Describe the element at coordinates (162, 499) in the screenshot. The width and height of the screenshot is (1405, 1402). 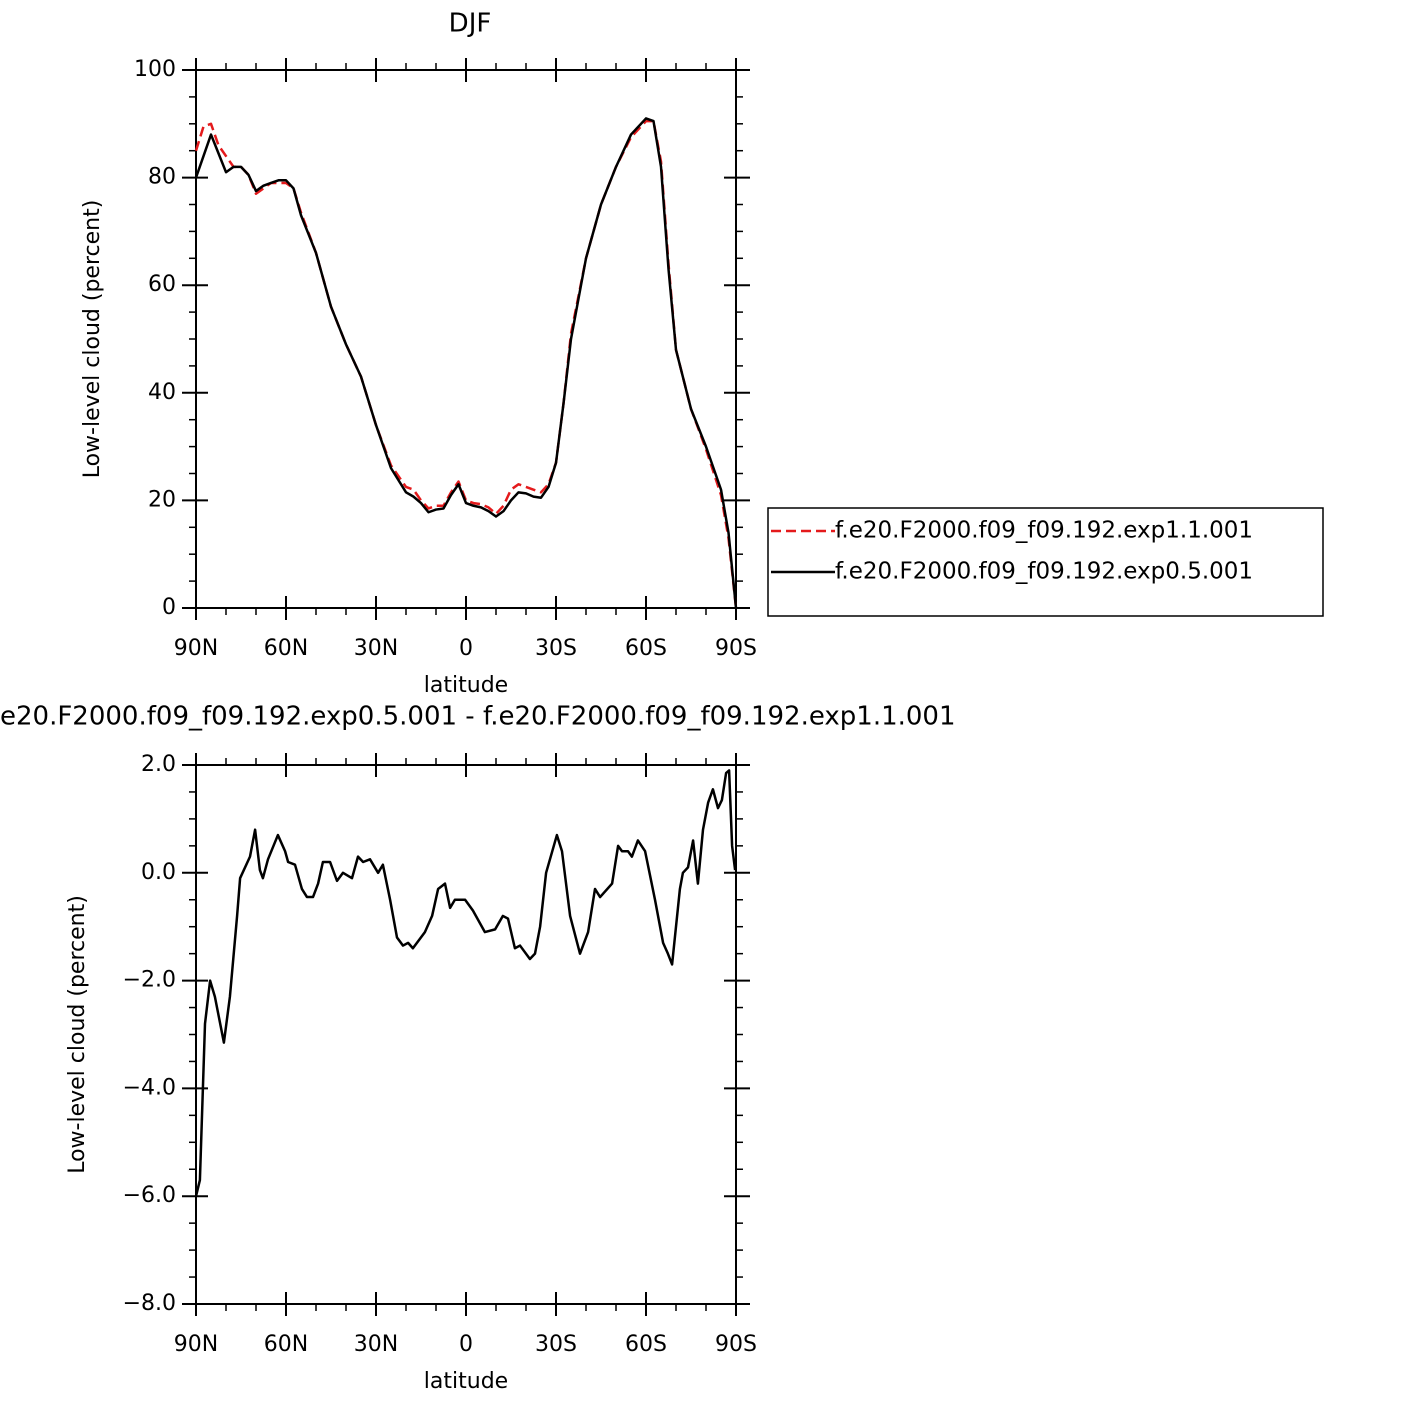
I see `y-tick-label: 20` at that location.